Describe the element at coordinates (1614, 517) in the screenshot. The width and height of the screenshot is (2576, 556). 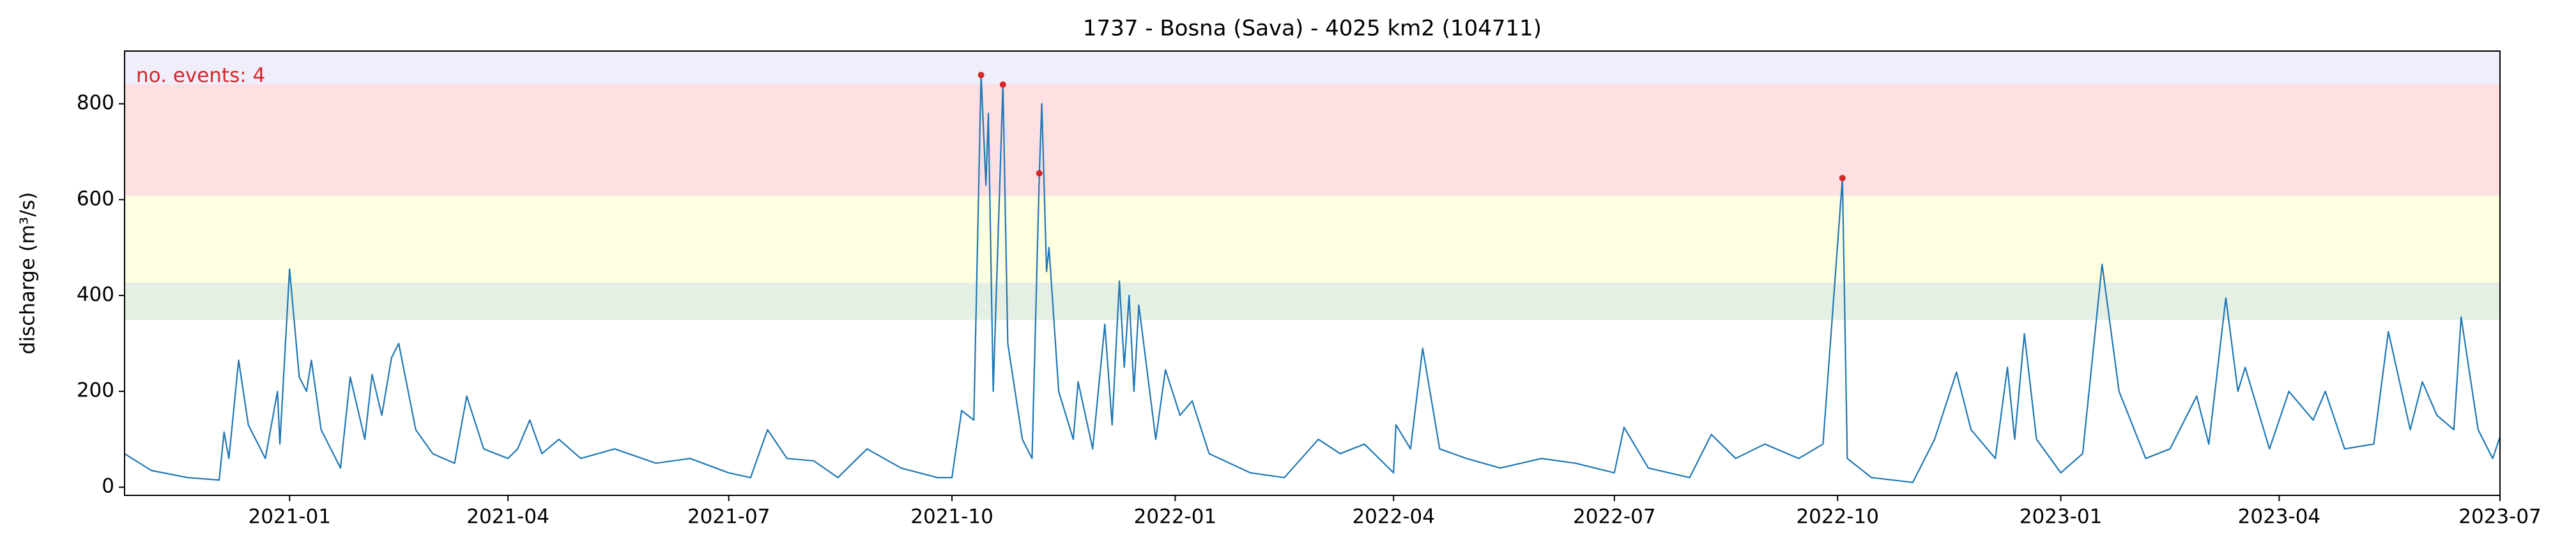
I see `x-tick-label: 2022-07` at that location.